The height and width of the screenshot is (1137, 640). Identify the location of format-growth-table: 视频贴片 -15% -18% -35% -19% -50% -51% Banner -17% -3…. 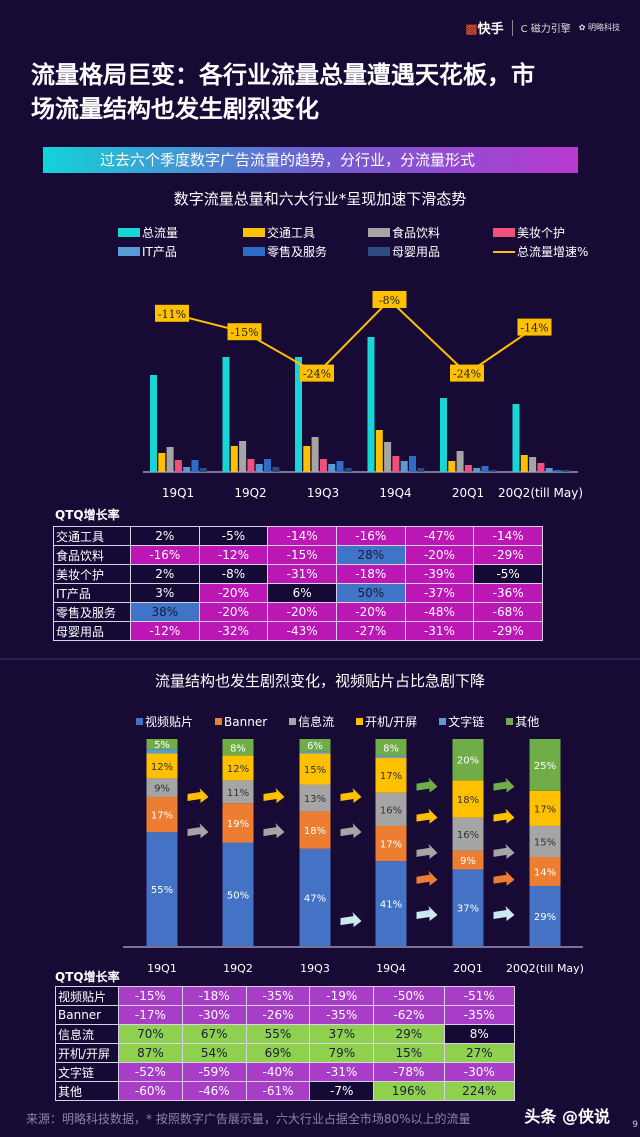
(285, 1043).